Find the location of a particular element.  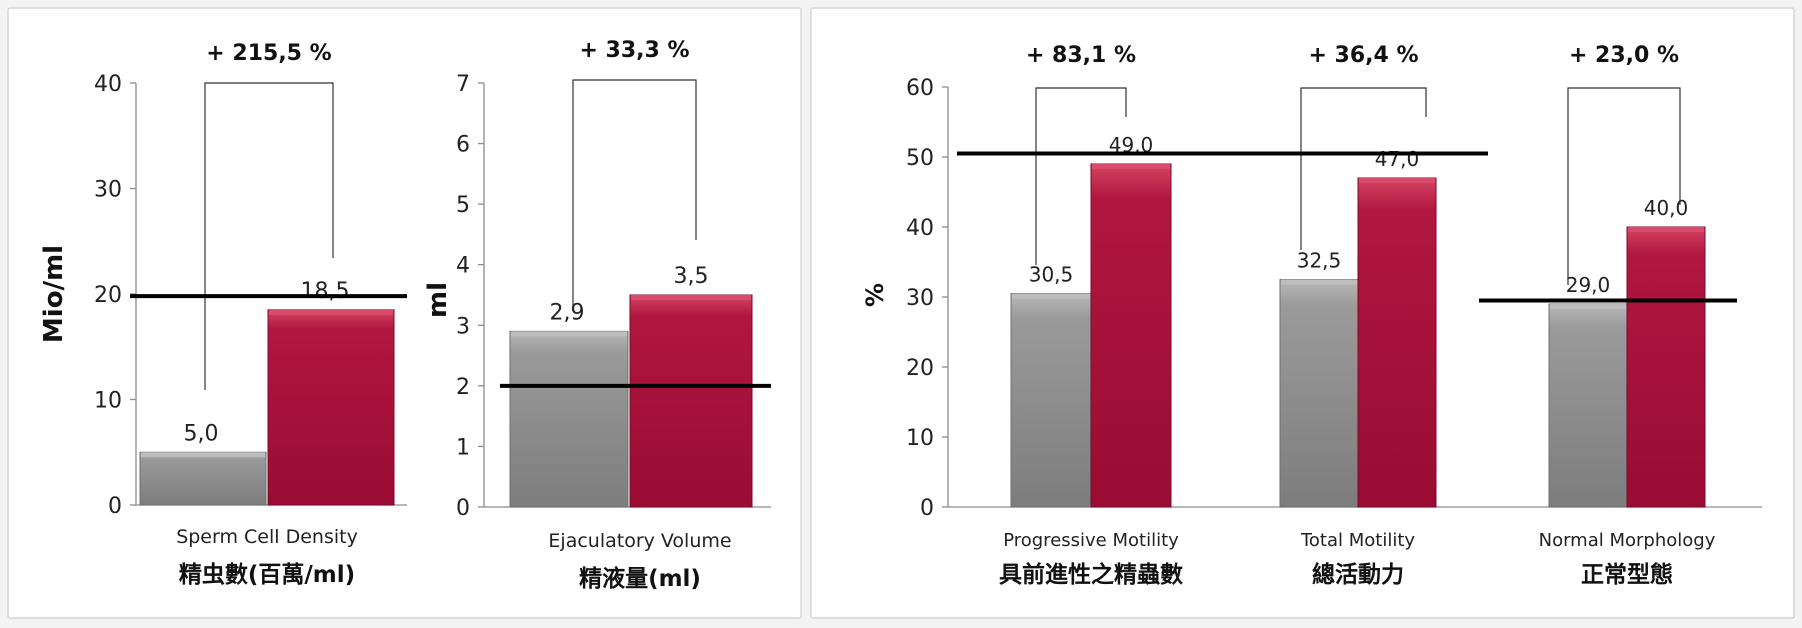

y-tick-label: 3 is located at coordinates (463, 326).